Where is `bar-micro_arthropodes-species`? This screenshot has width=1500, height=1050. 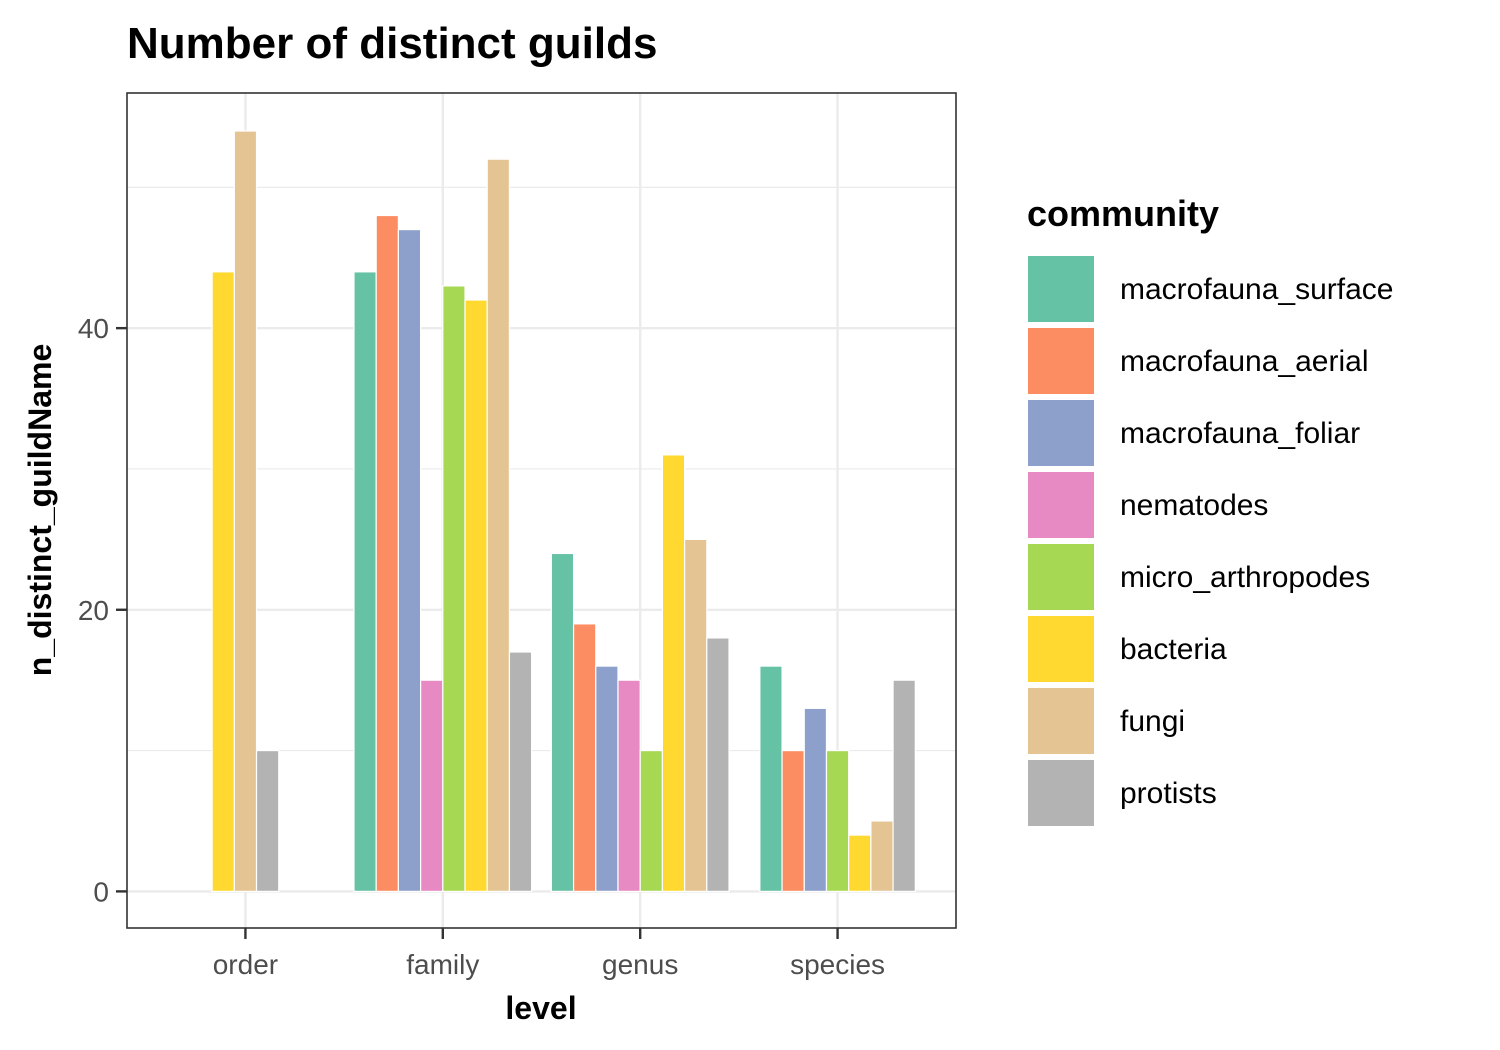 bar-micro_arthropodes-species is located at coordinates (837, 820).